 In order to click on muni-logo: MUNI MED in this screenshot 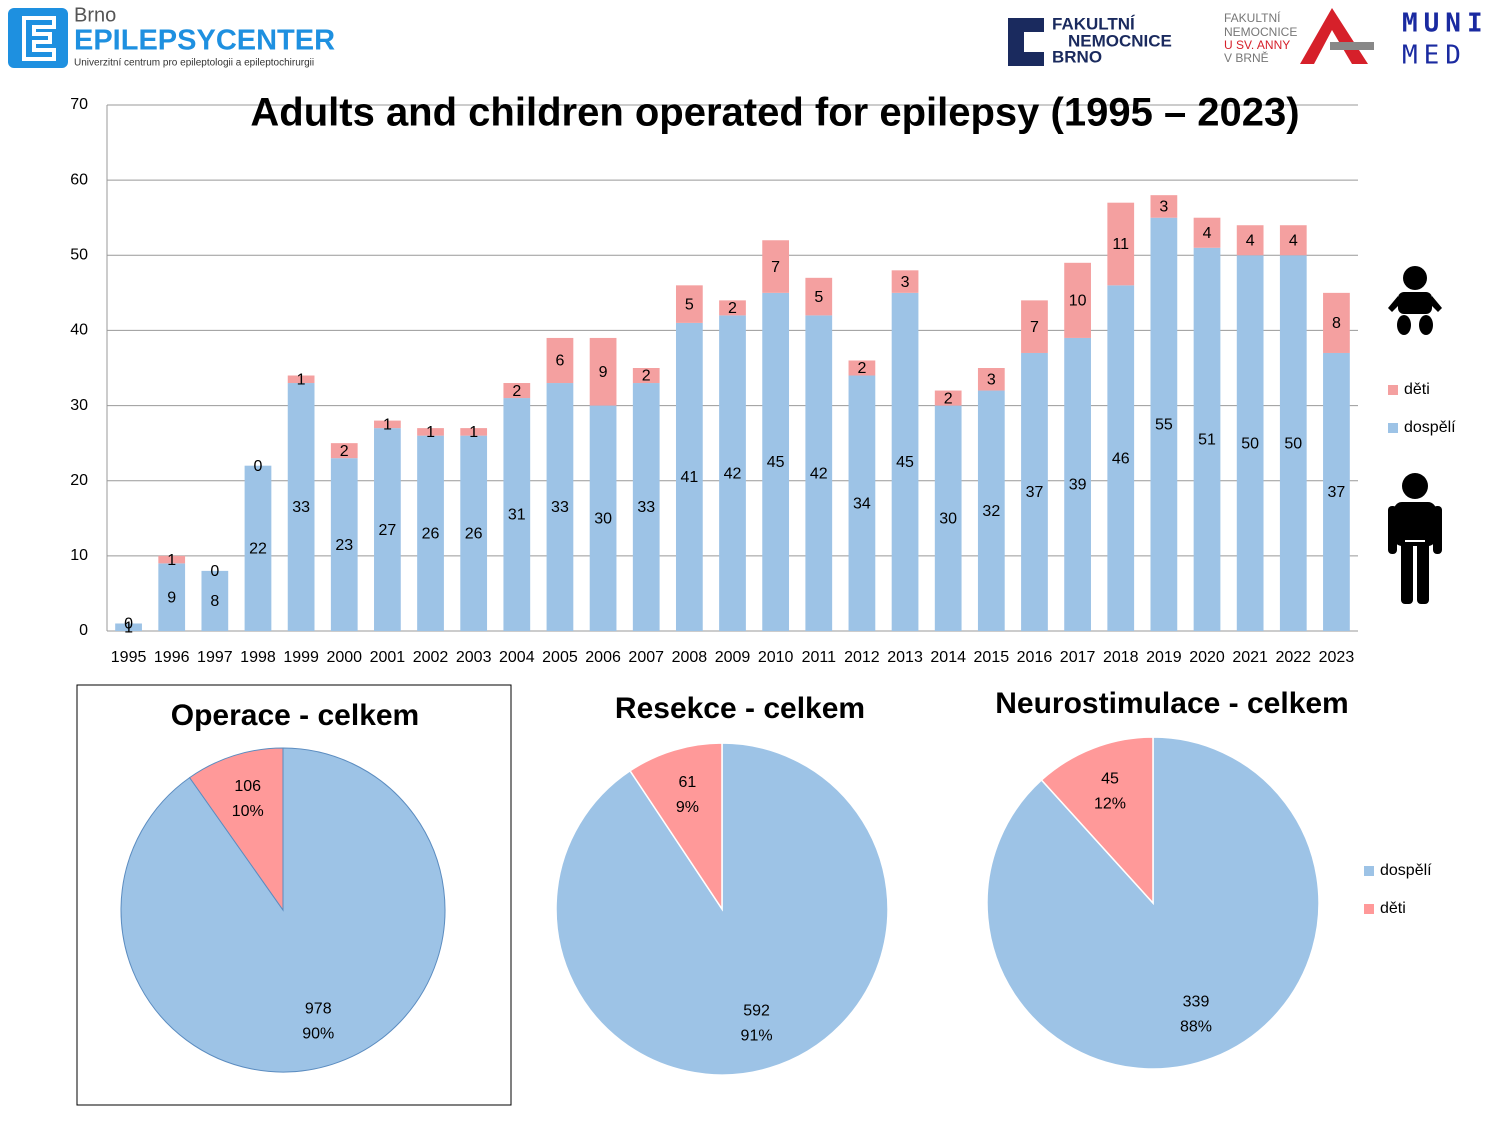, I will do `click(1445, 40)`.